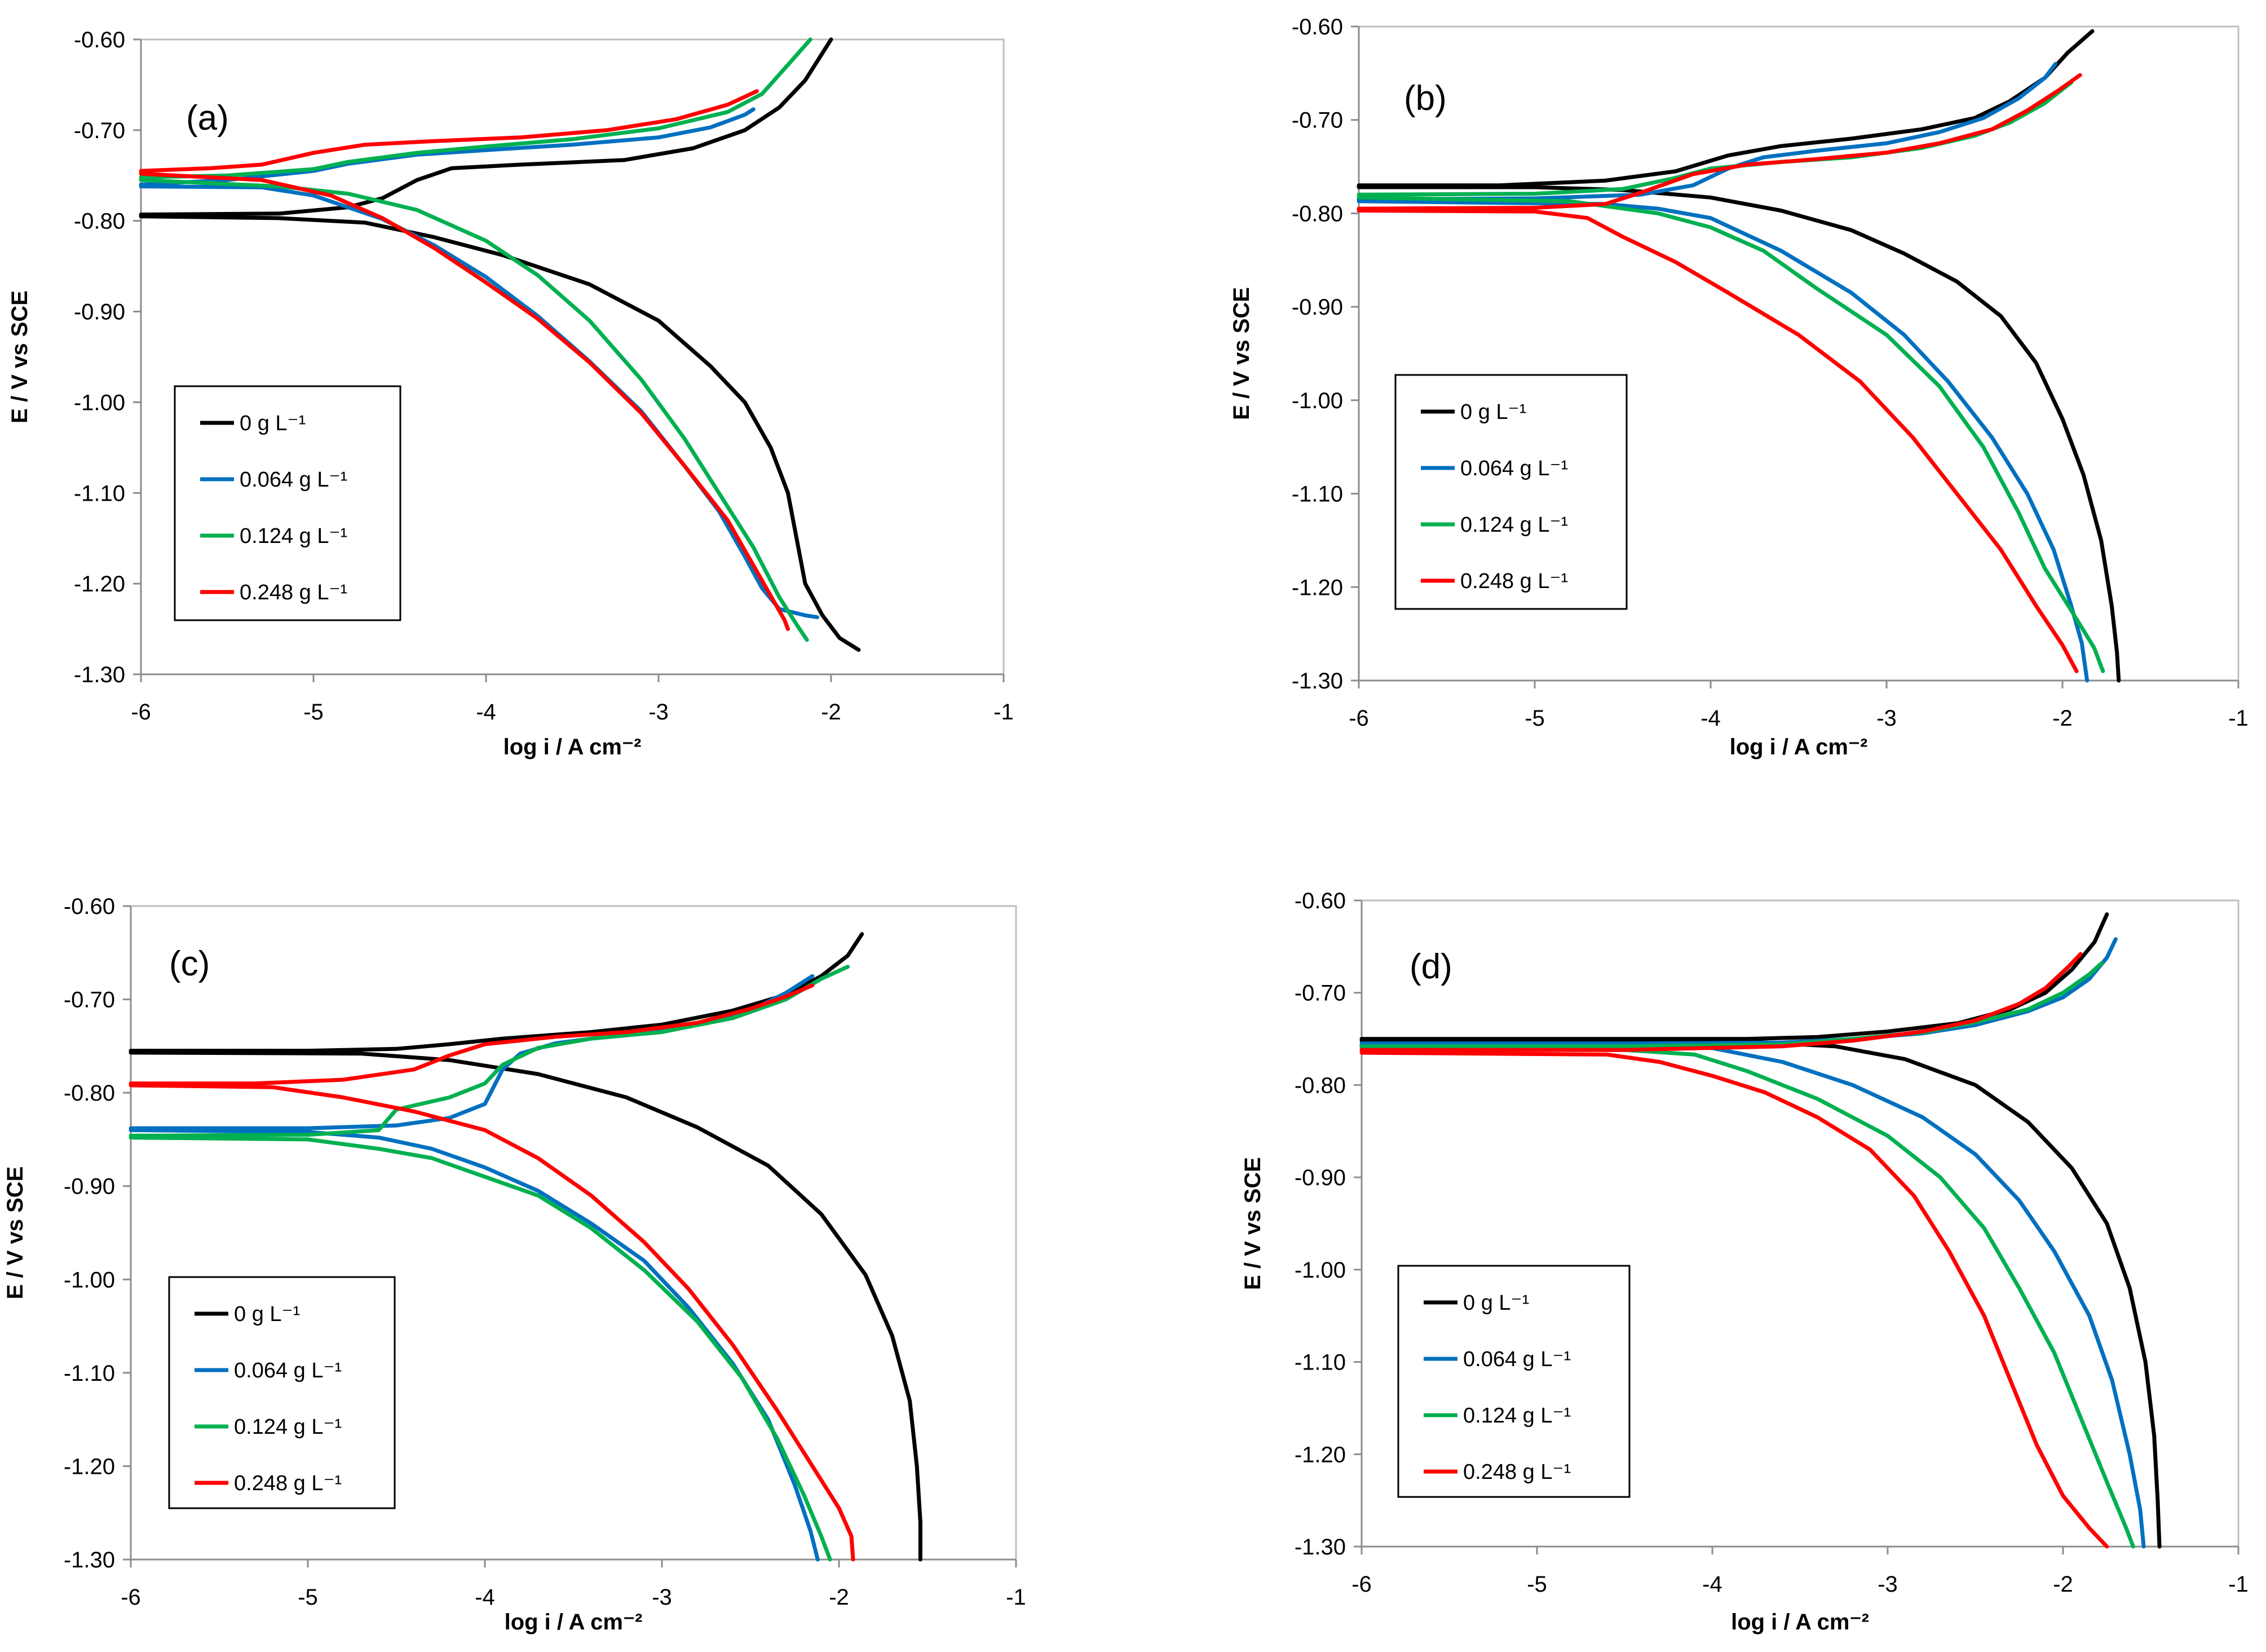 The width and height of the screenshot is (2266, 1652). I want to click on panel-label: (d), so click(1431, 966).